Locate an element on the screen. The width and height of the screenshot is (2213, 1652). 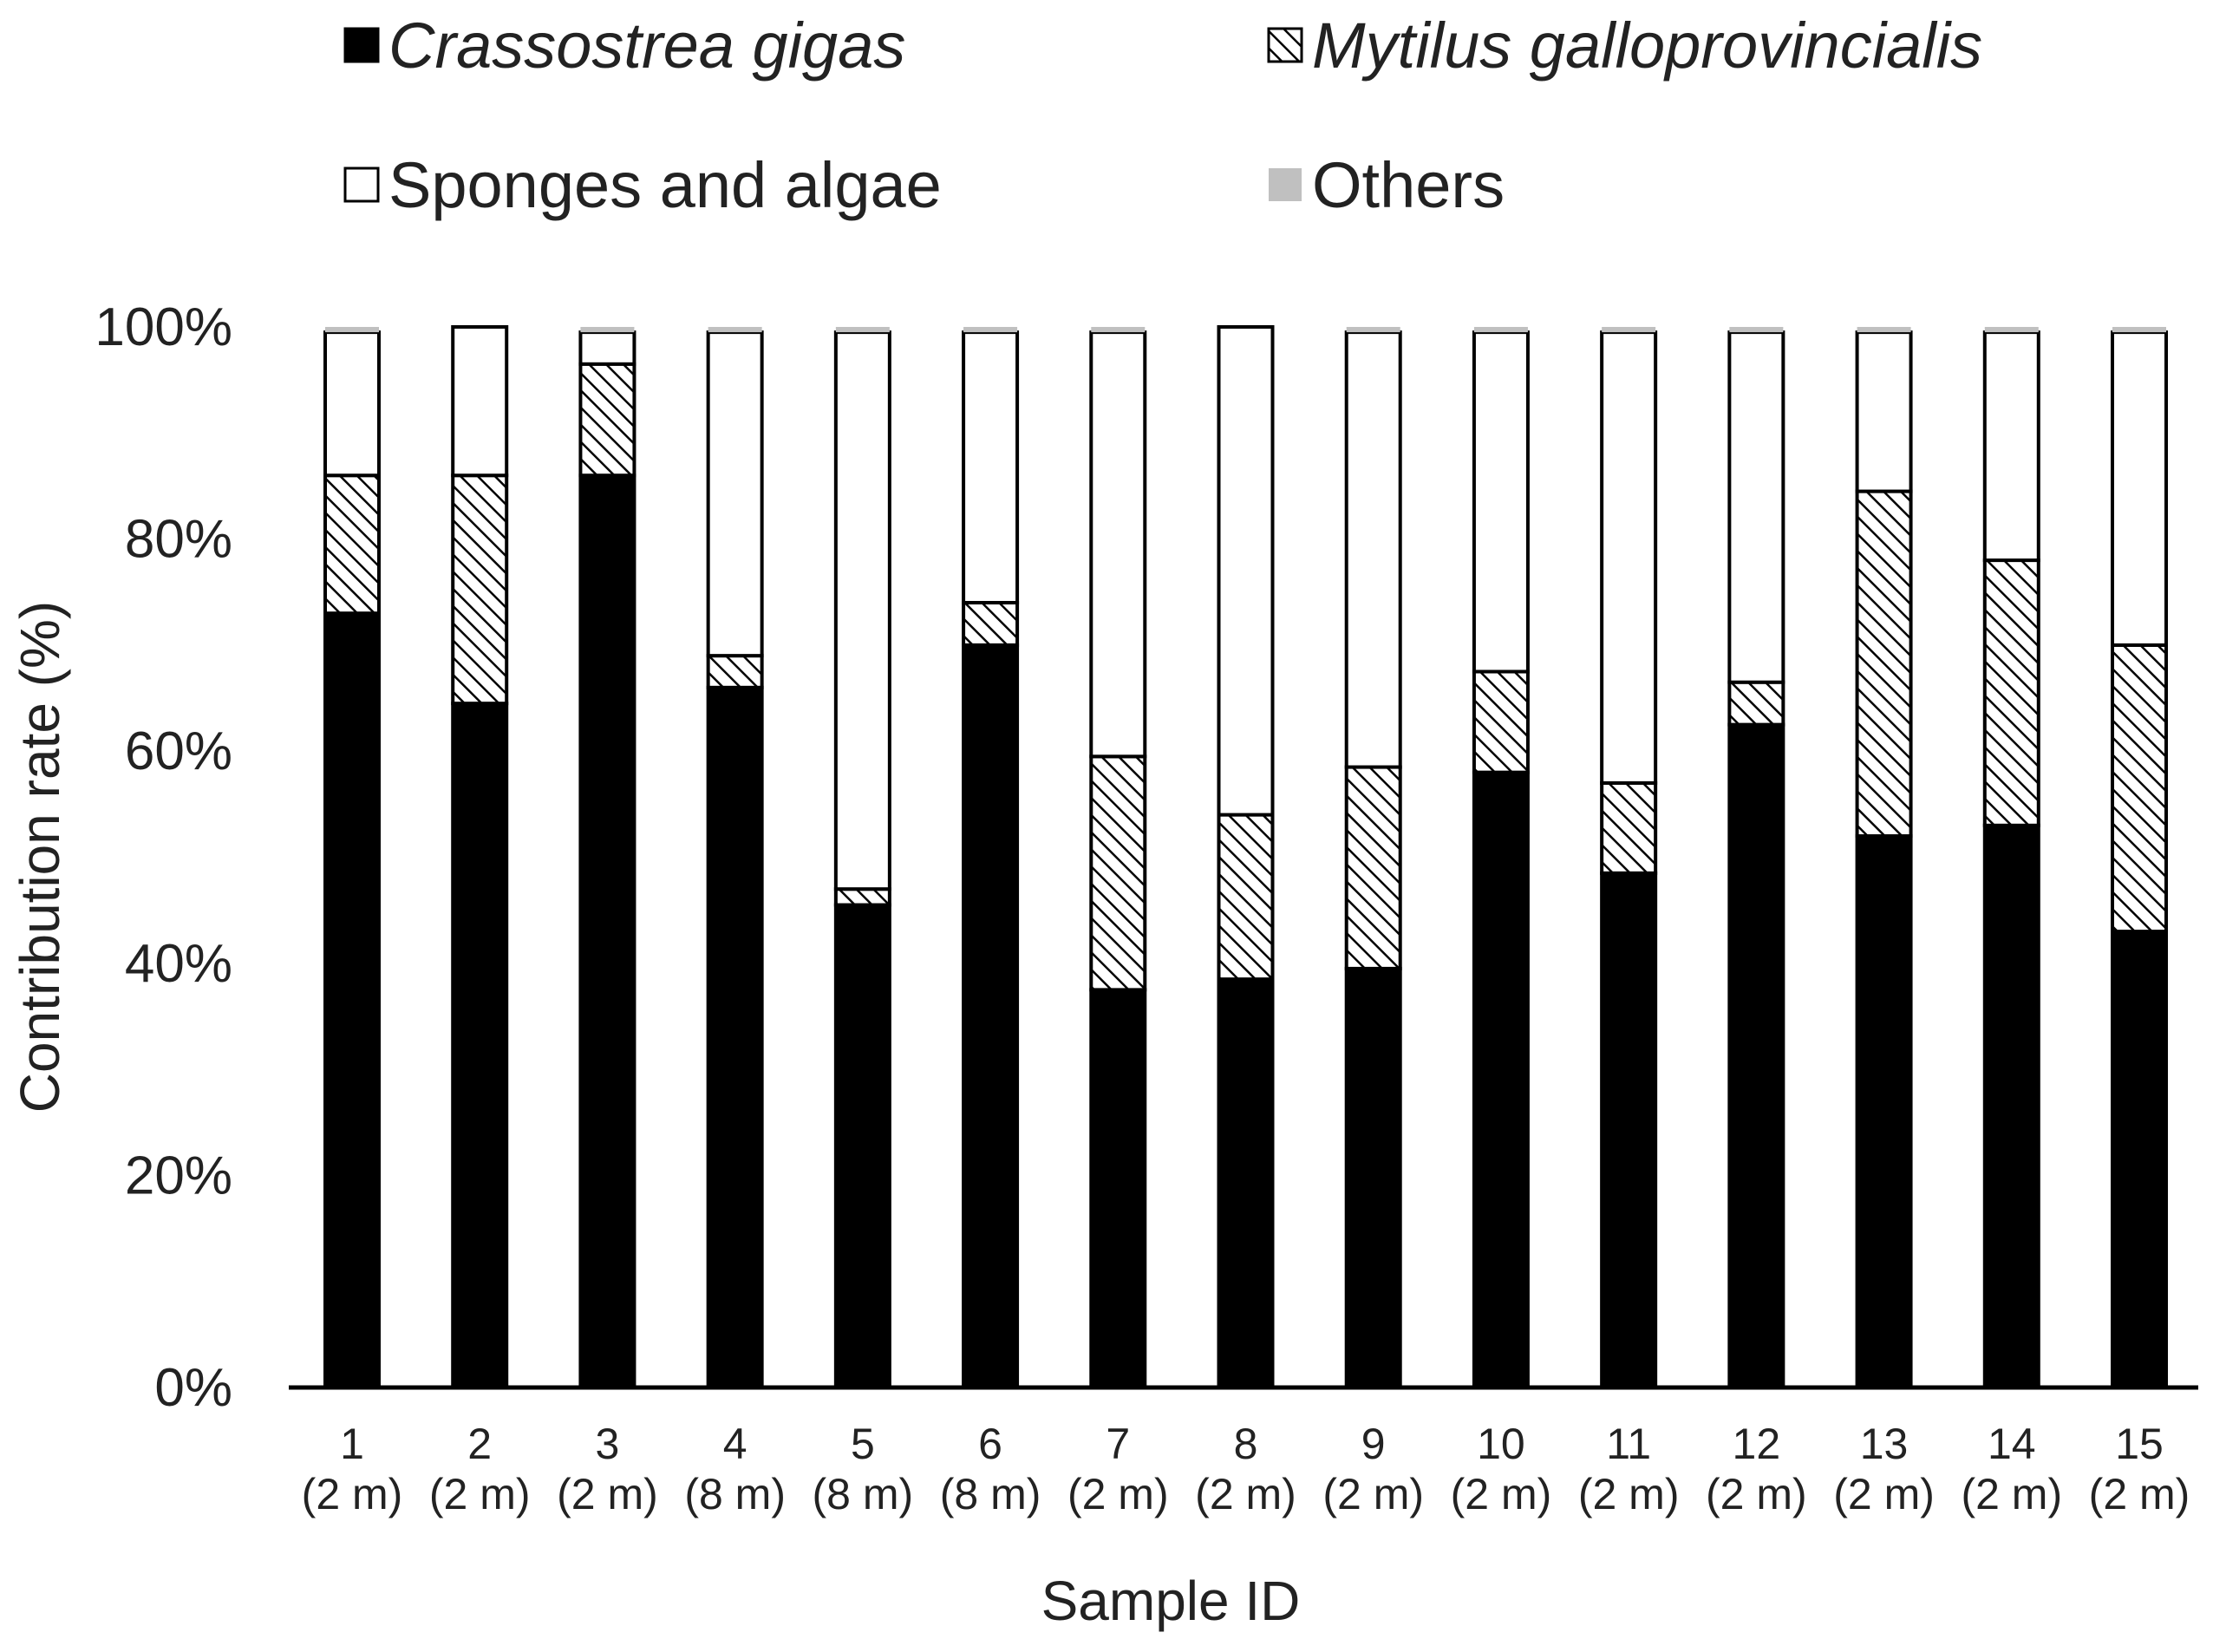
y-tick-label: 80% is located at coordinates (178, 540).